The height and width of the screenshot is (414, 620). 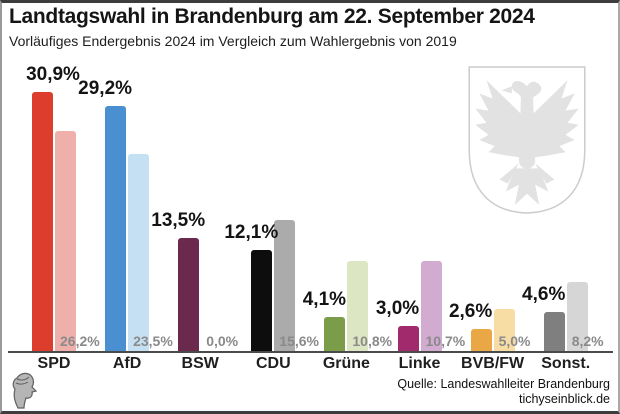 I want to click on bar-afd-2019, so click(x=139, y=252).